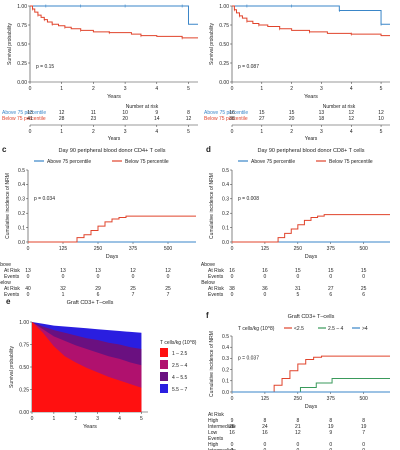  Describe the element at coordinates (98, 289) in the screenshot. I see `risk-value: 29` at that location.